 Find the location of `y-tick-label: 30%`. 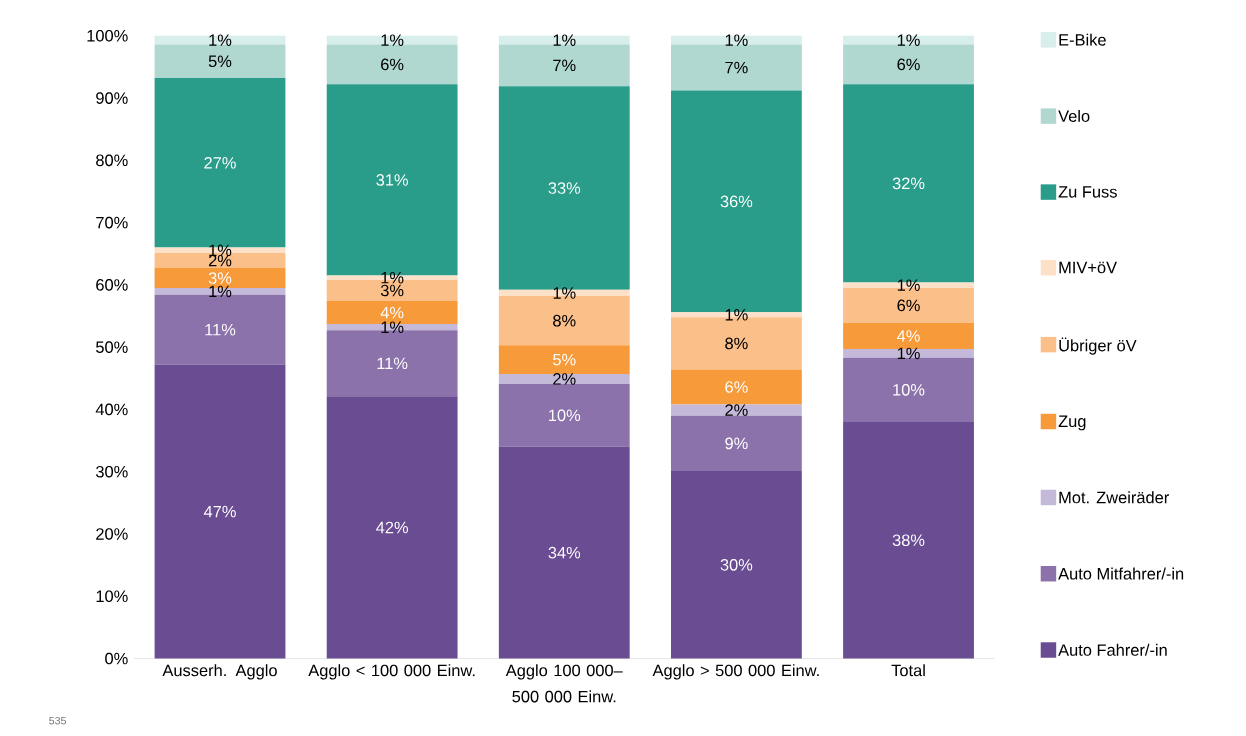

y-tick-label: 30% is located at coordinates (111, 471).